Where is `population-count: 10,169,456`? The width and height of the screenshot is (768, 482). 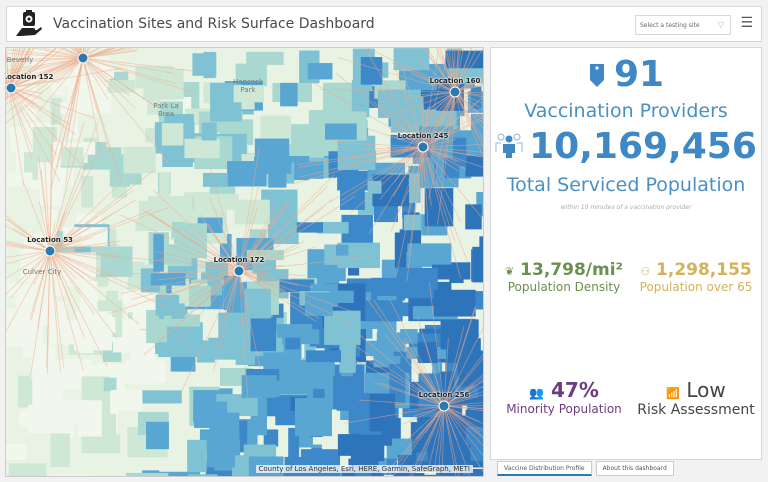
population-count: 10,169,456 is located at coordinates (626, 146).